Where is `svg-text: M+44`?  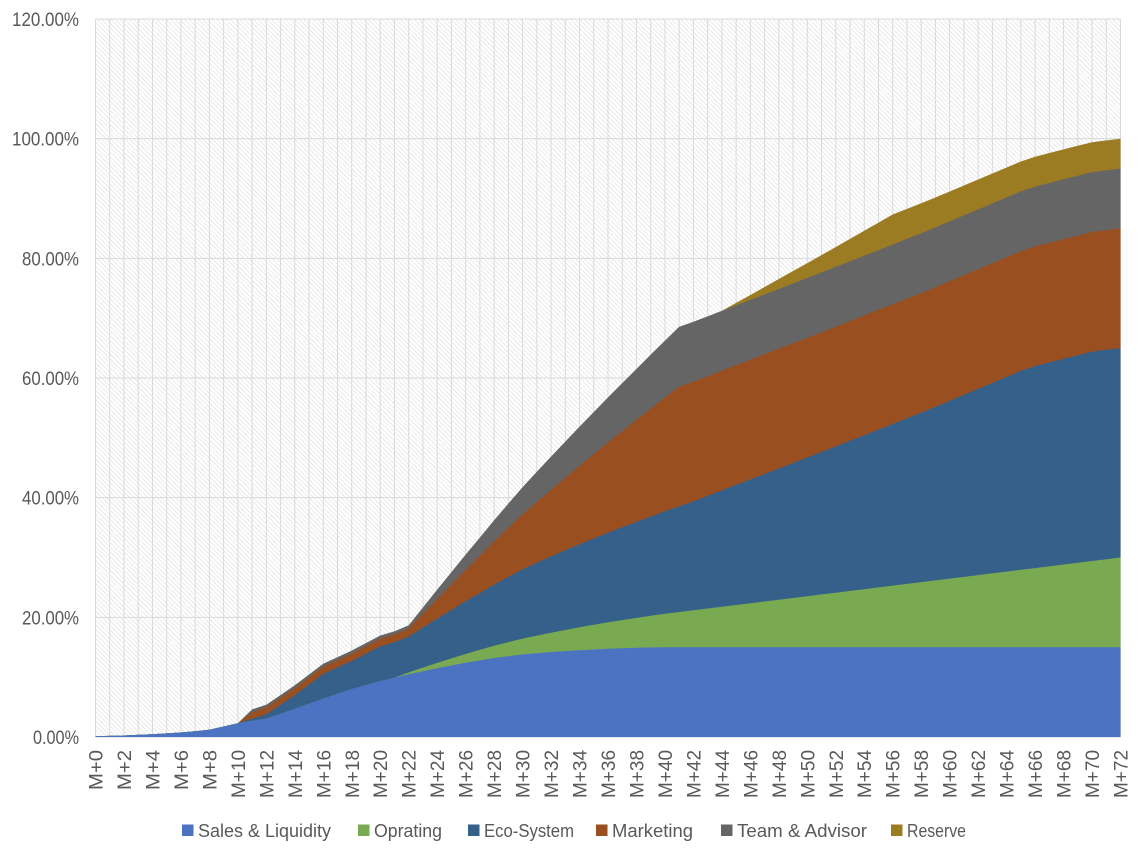 svg-text: M+44 is located at coordinates (723, 774).